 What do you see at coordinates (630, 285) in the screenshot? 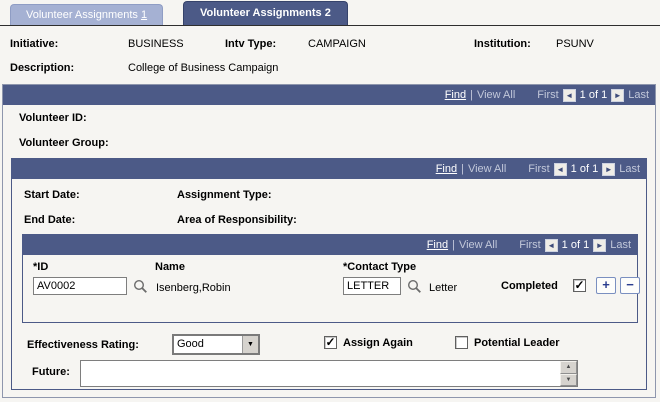
I see `delete-row-button: −` at bounding box center [630, 285].